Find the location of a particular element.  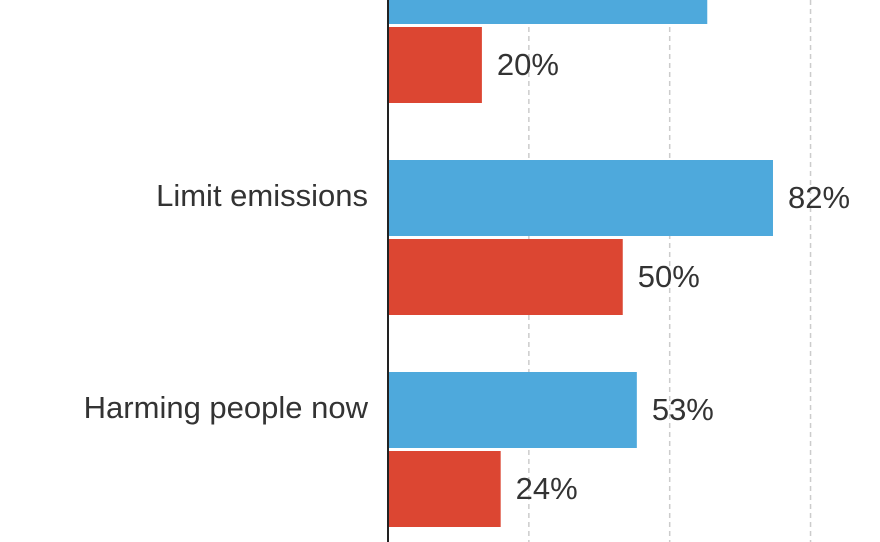

value-label: 68% is located at coordinates (753, 1).